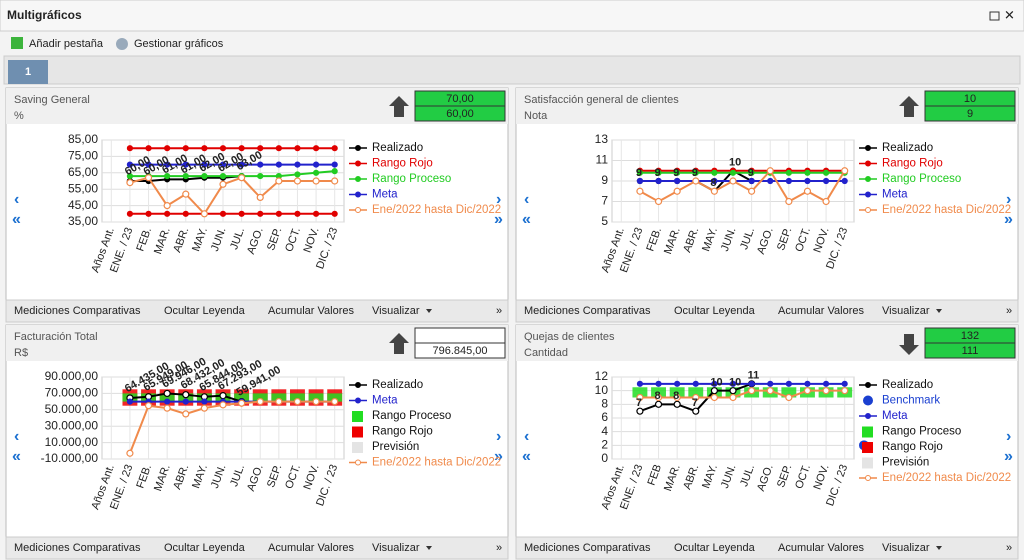 This screenshot has height=560, width=1024. I want to click on data-label: 10, so click(716, 383).